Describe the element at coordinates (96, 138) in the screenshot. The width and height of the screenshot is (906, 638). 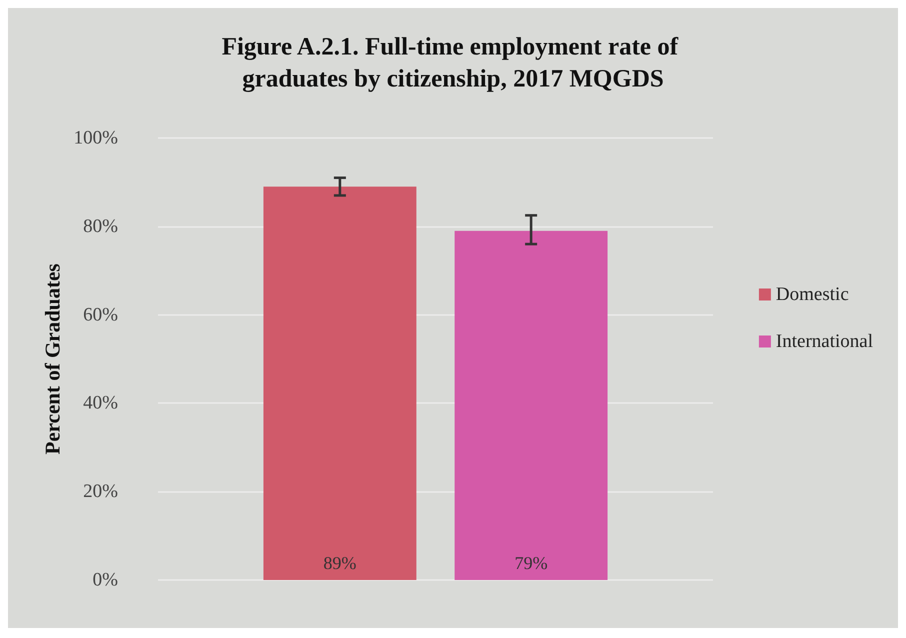
I see `y-tick-label: 100%` at that location.